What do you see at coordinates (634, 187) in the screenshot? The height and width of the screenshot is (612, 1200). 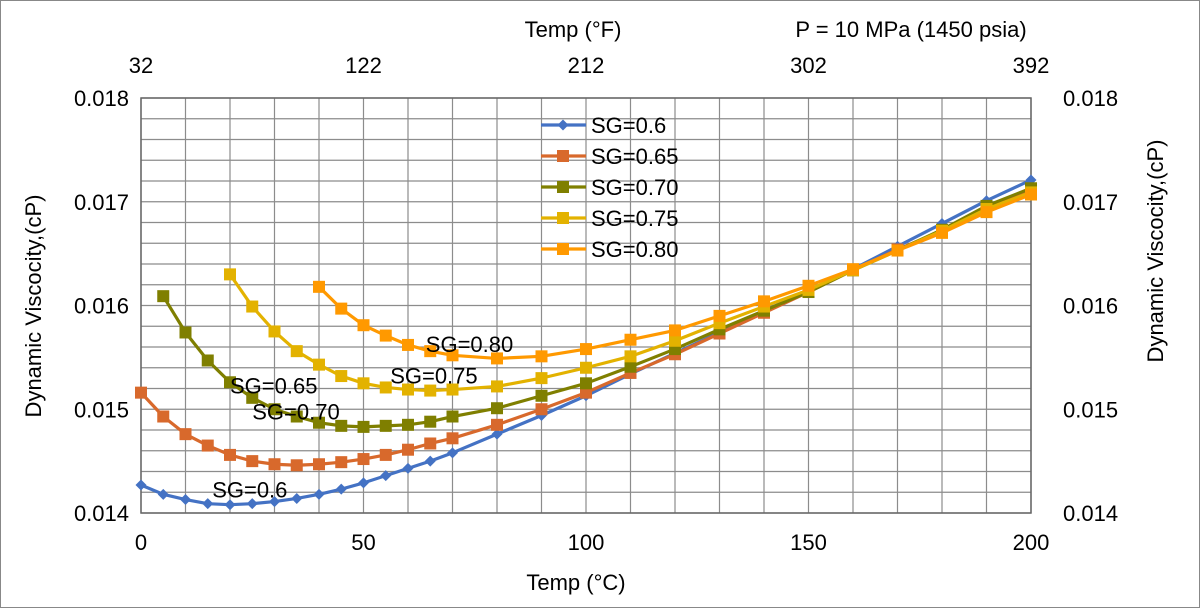 I see `legend-label: SG=0.70` at bounding box center [634, 187].